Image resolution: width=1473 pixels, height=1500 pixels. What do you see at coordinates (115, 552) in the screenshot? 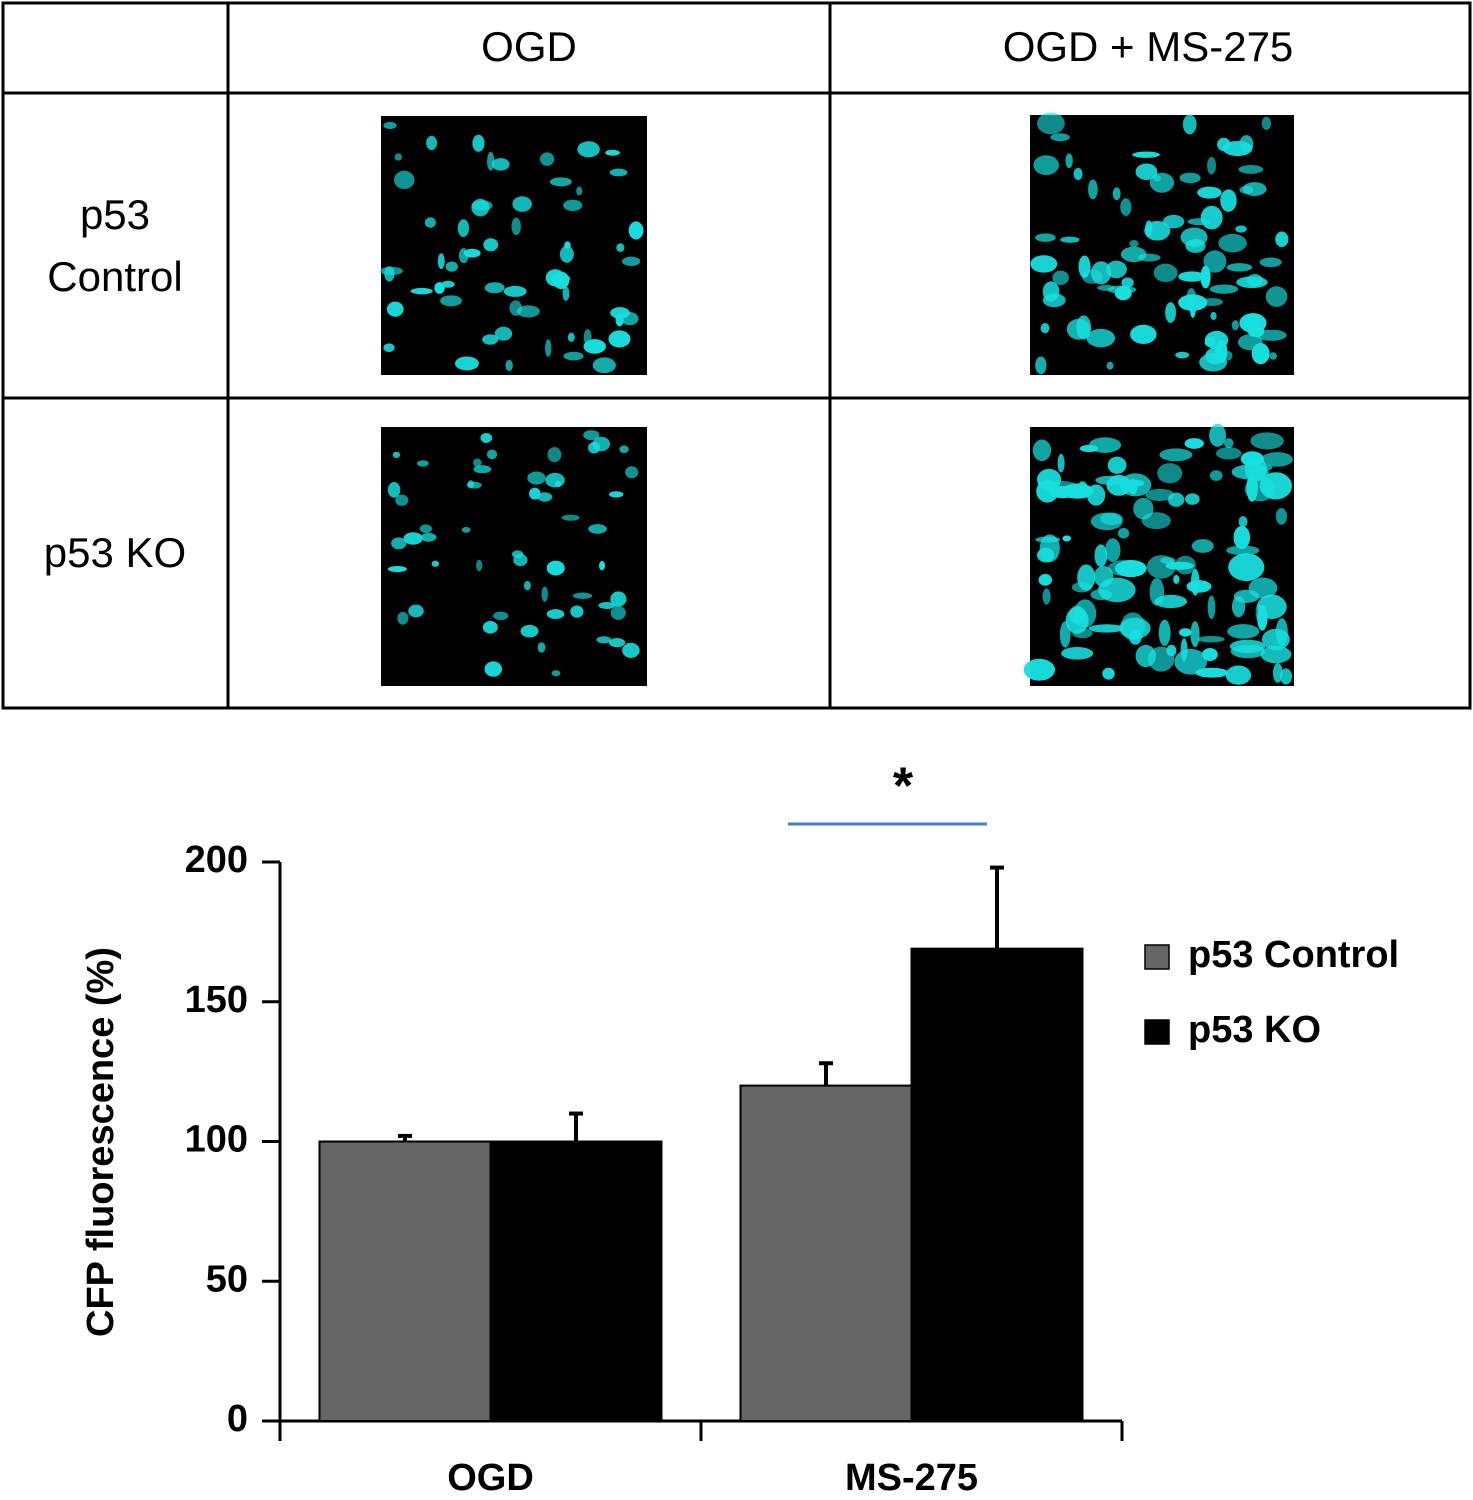
I see `row-label-box: p53 KO` at bounding box center [115, 552].